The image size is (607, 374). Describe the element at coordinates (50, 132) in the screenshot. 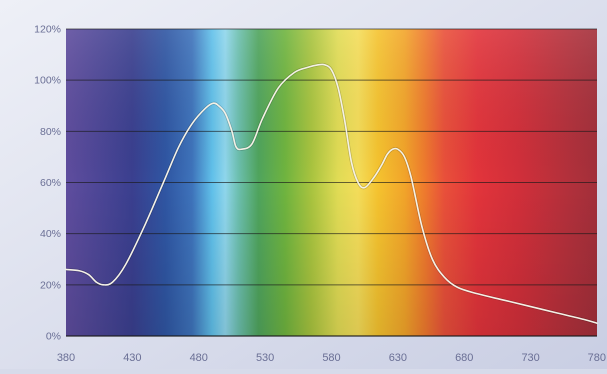

I see `y-tick-label-80: 80%` at that location.